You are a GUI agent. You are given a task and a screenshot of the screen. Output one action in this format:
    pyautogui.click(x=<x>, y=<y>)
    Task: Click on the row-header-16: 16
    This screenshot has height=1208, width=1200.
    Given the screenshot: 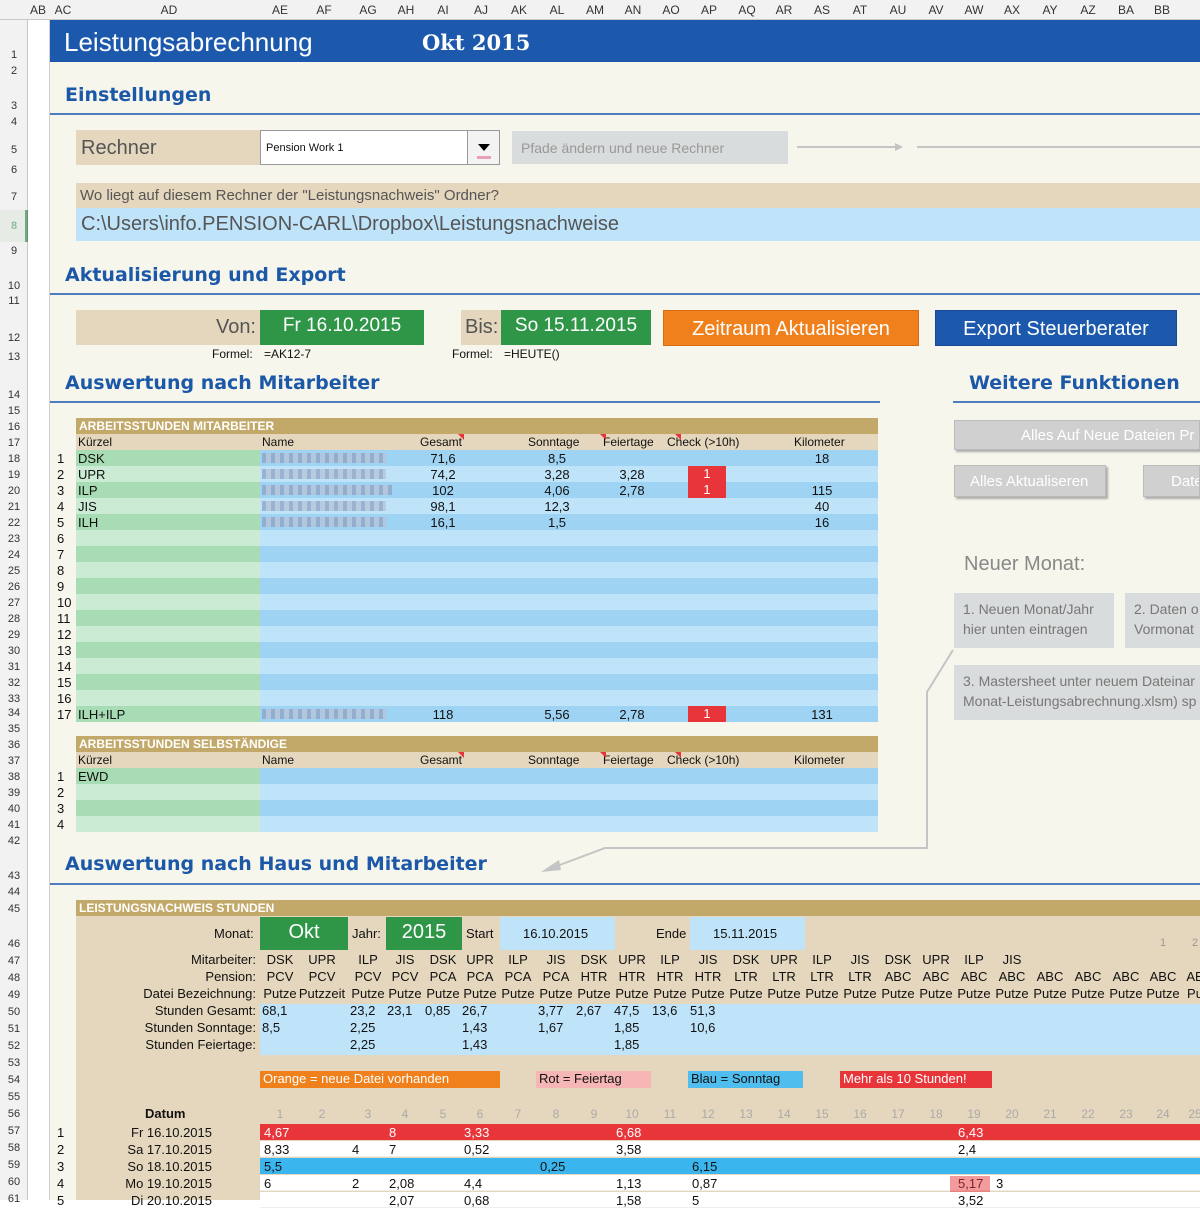 What is the action you would take?
    pyautogui.click(x=14, y=427)
    